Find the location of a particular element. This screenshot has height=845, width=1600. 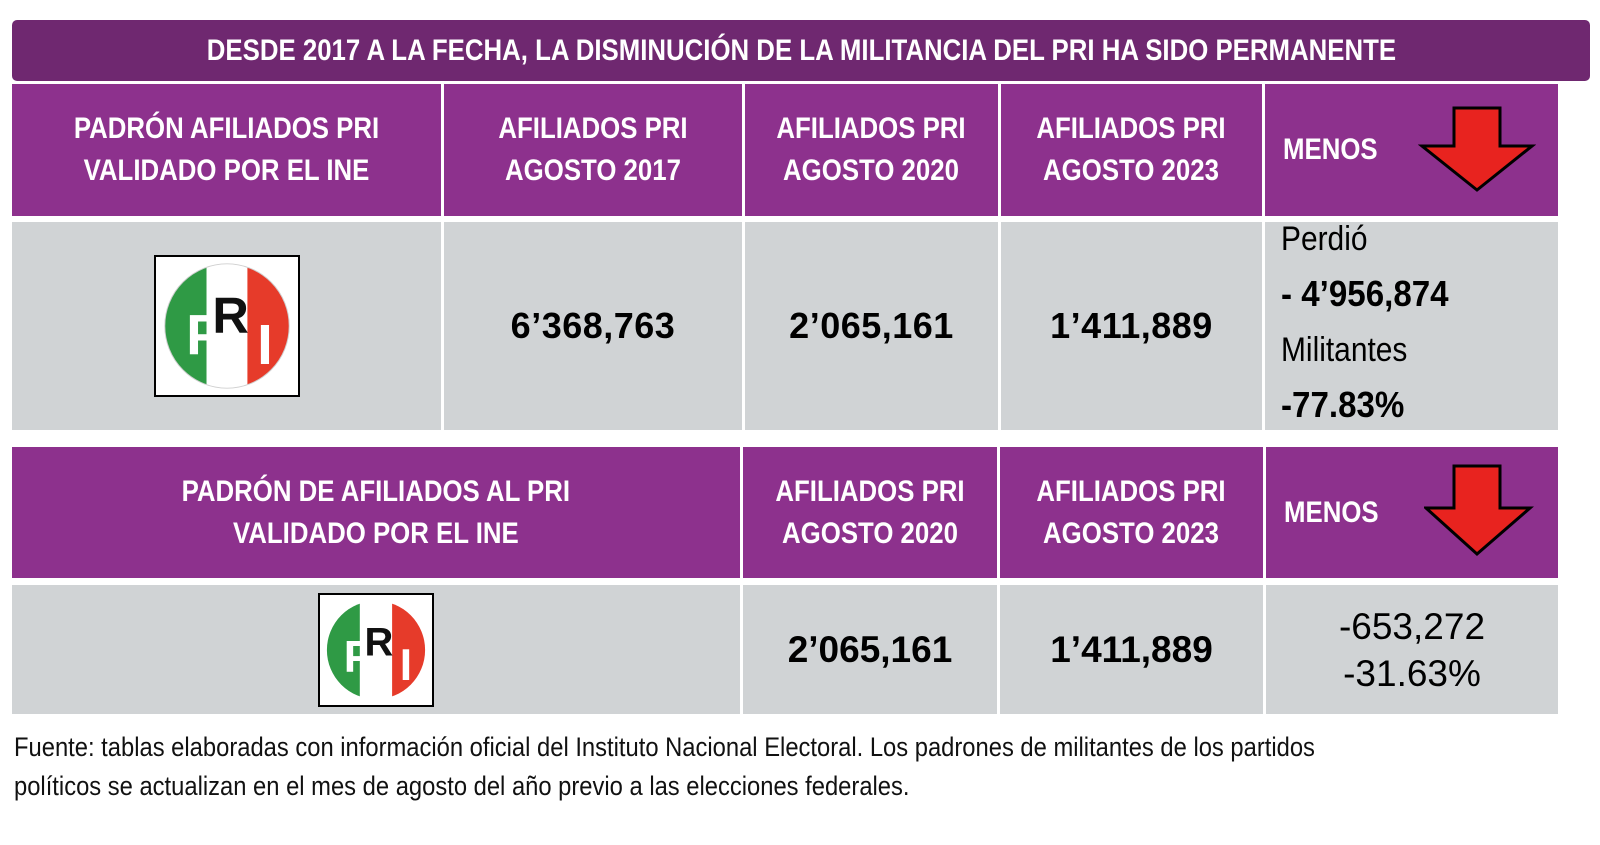

header-agosto-2017: AFILIADOS PRI AGOSTO 2017 is located at coordinates (593, 150).